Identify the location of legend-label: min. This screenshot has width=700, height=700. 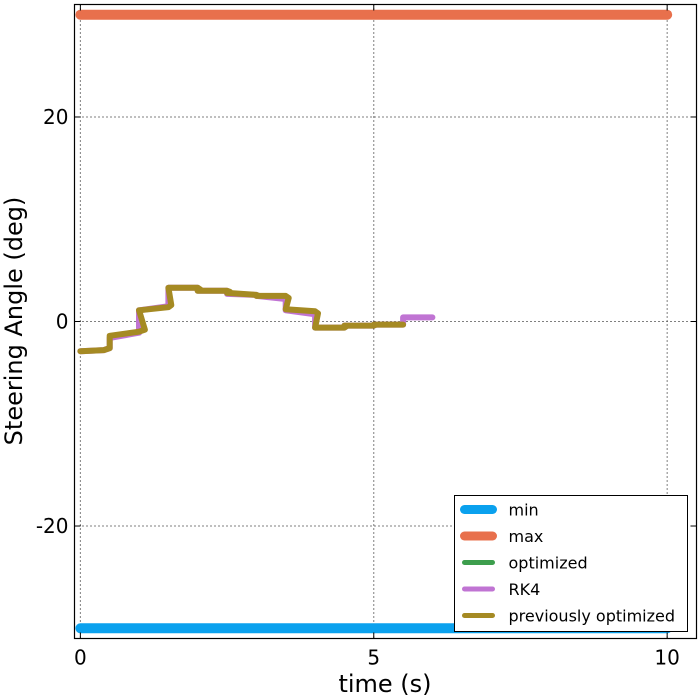
(524, 510).